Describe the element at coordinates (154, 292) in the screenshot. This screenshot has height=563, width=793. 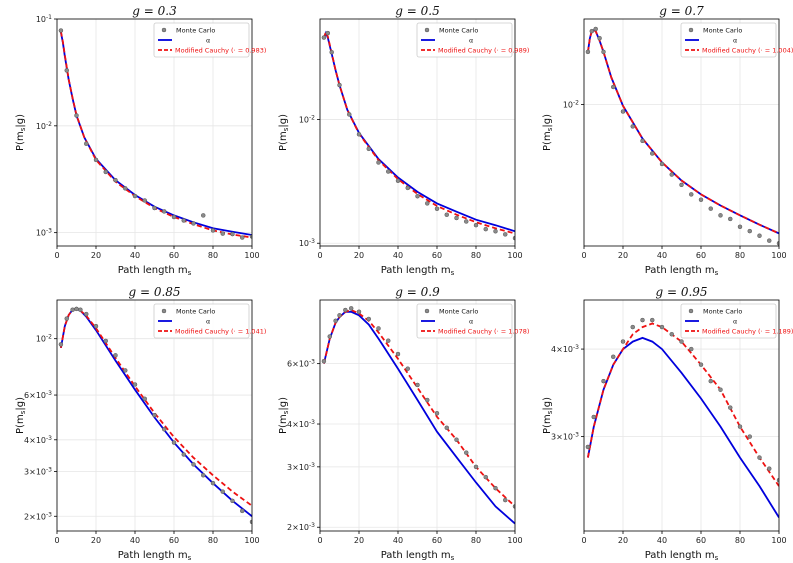
I see `panel-title: g = 0.85` at that location.